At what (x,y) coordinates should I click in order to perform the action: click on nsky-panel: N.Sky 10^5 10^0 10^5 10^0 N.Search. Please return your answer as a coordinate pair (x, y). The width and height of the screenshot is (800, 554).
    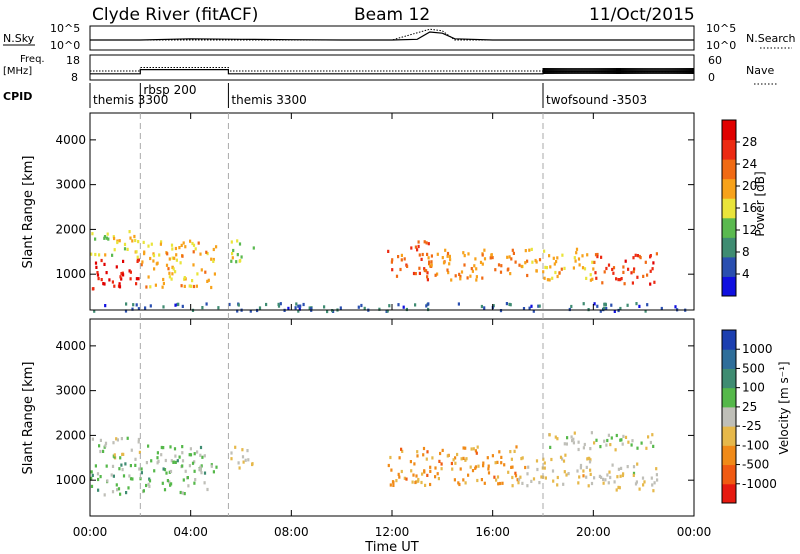
    Looking at the image, I should click on (399, 37).